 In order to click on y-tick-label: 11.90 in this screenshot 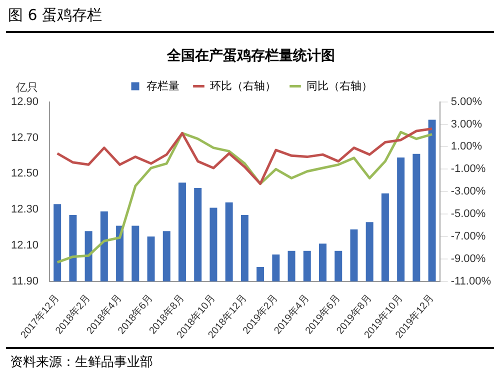, I will do `click(25, 281)`.